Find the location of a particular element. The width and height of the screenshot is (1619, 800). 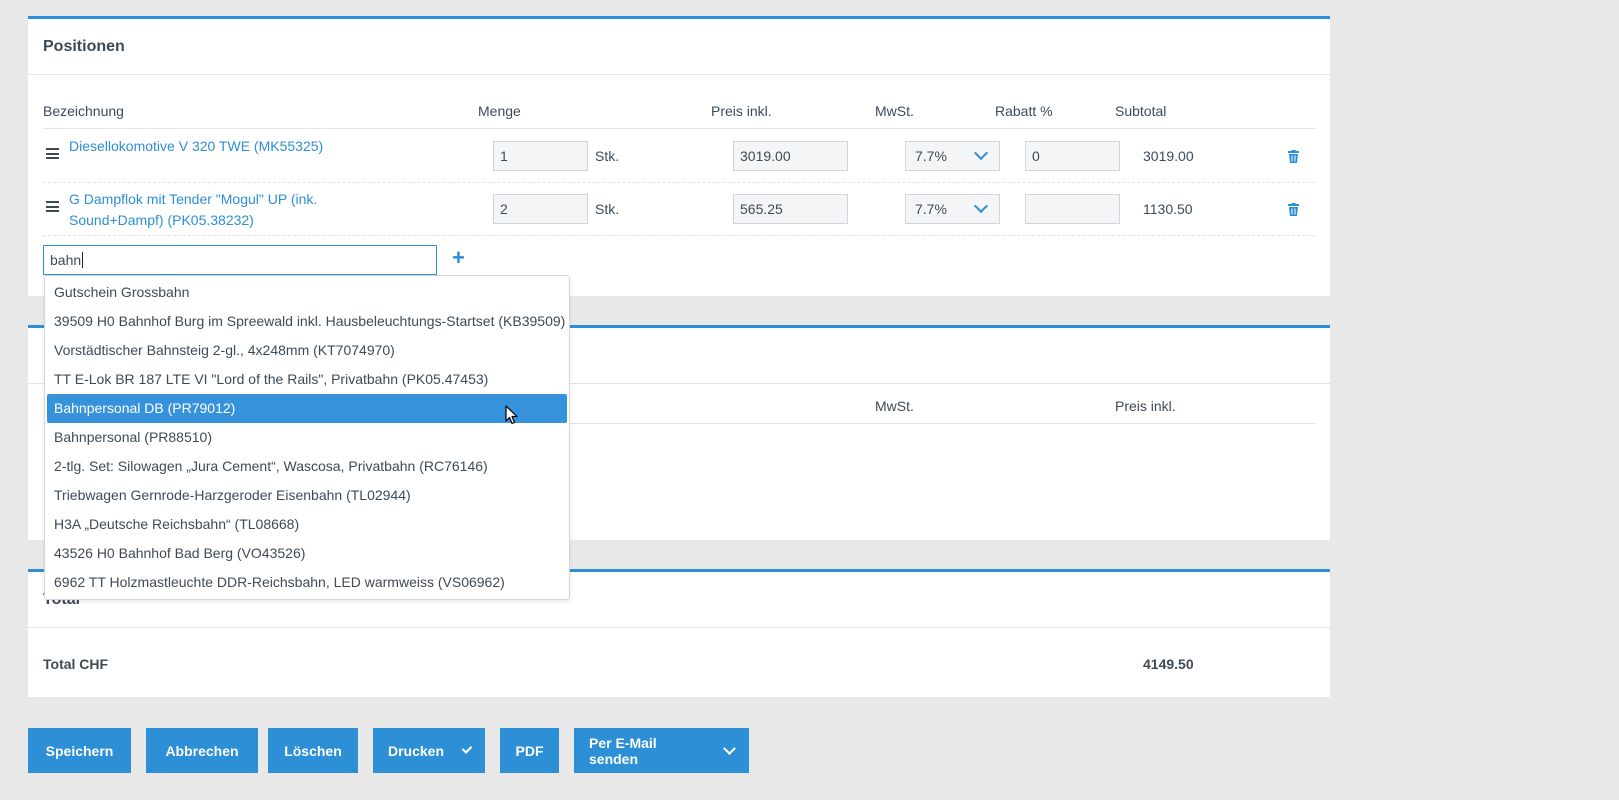

secondary-table-header: MwSt. Preis inkl. is located at coordinates (679, 404).